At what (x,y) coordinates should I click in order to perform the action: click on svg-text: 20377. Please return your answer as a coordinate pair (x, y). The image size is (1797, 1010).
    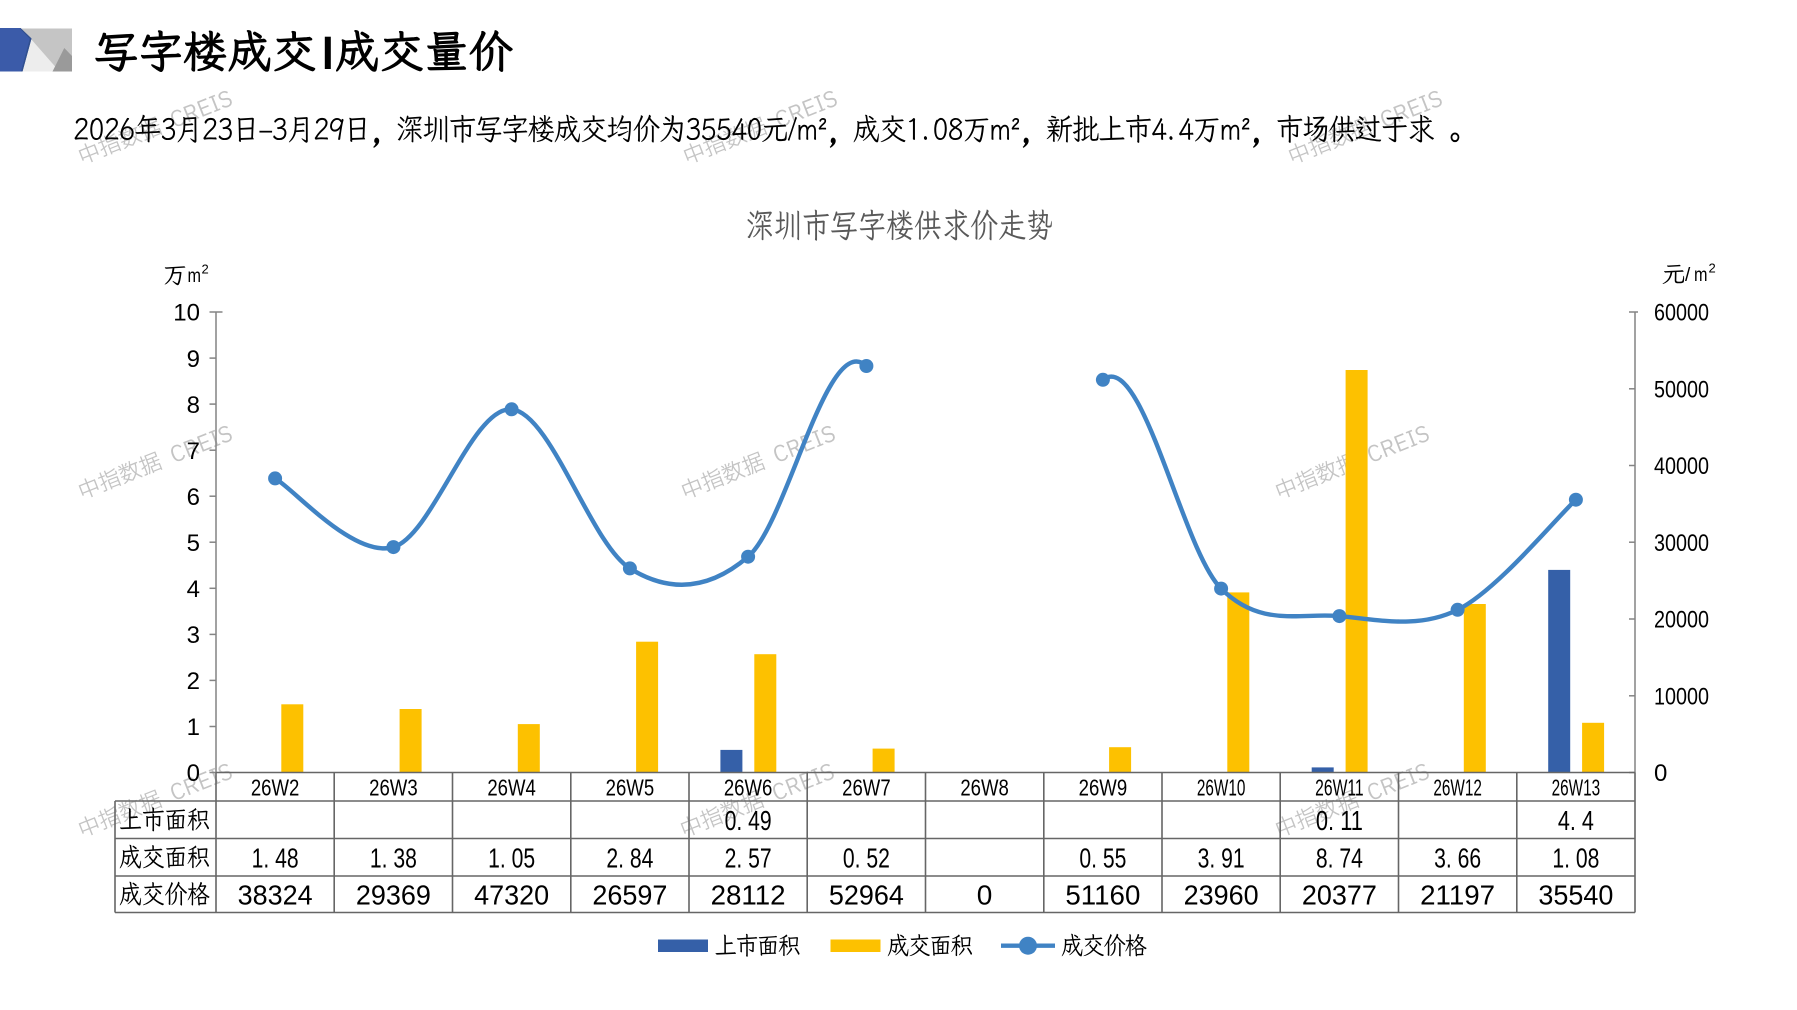
    Looking at the image, I should click on (1339, 895).